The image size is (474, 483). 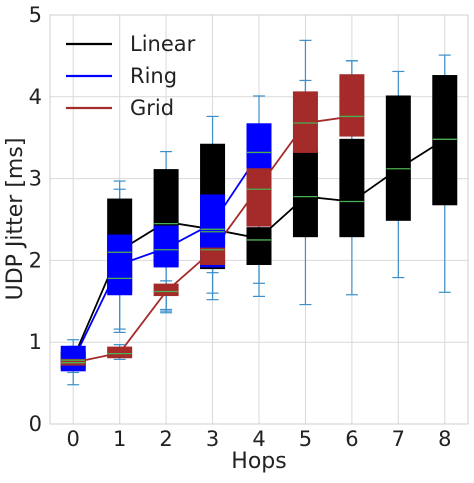 What do you see at coordinates (35, 424) in the screenshot?
I see `y-tick-label: 0` at bounding box center [35, 424].